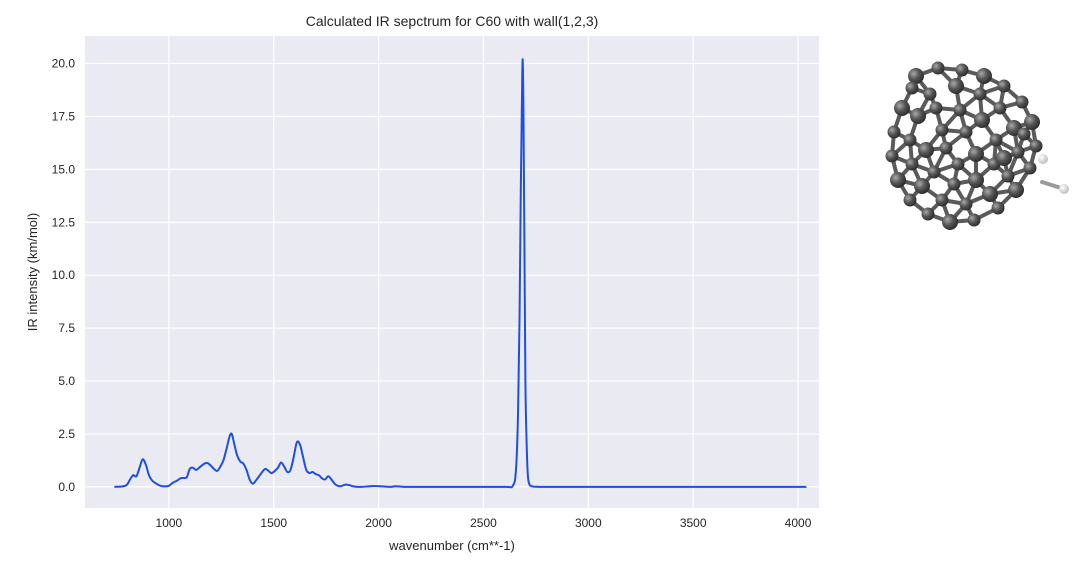 This screenshot has width=1092, height=566. Describe the element at coordinates (66, 487) in the screenshot. I see `y-tick-label: 0.0` at that location.